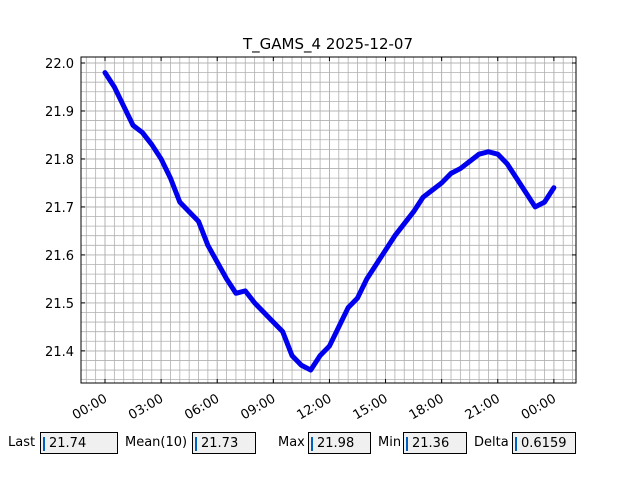 This screenshot has height=480, width=640. What do you see at coordinates (483, 407) in the screenshot?
I see `x-tick-label: 21:00` at bounding box center [483, 407].